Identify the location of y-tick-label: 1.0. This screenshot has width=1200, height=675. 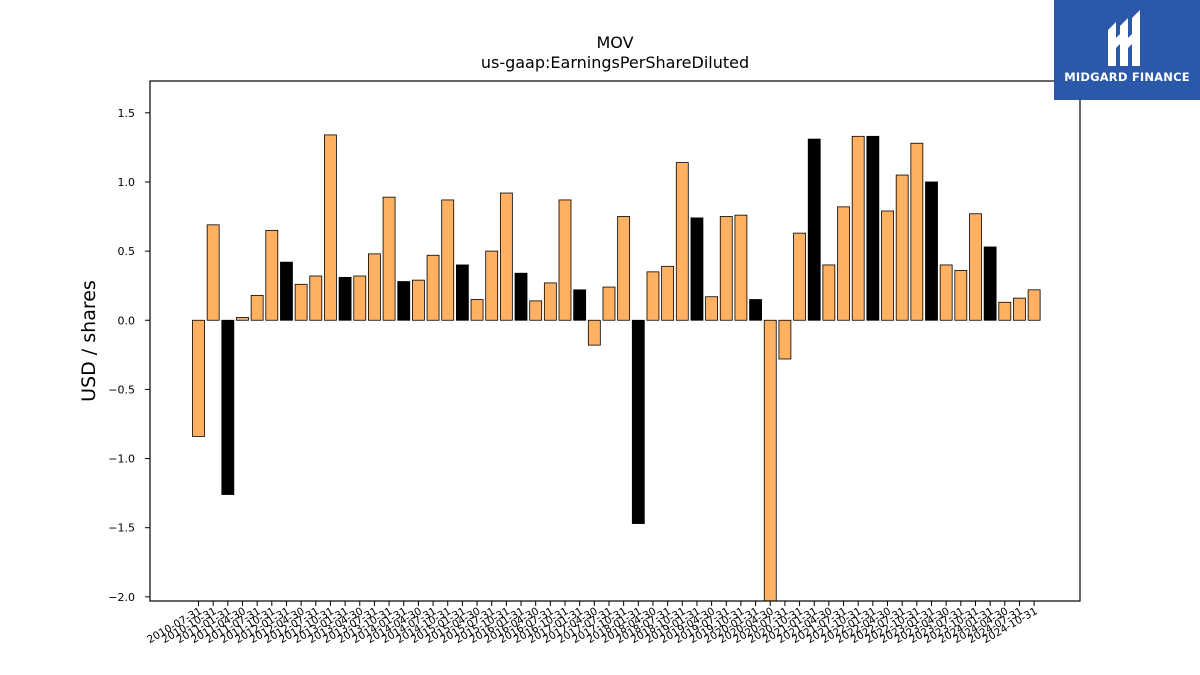
(127, 182).